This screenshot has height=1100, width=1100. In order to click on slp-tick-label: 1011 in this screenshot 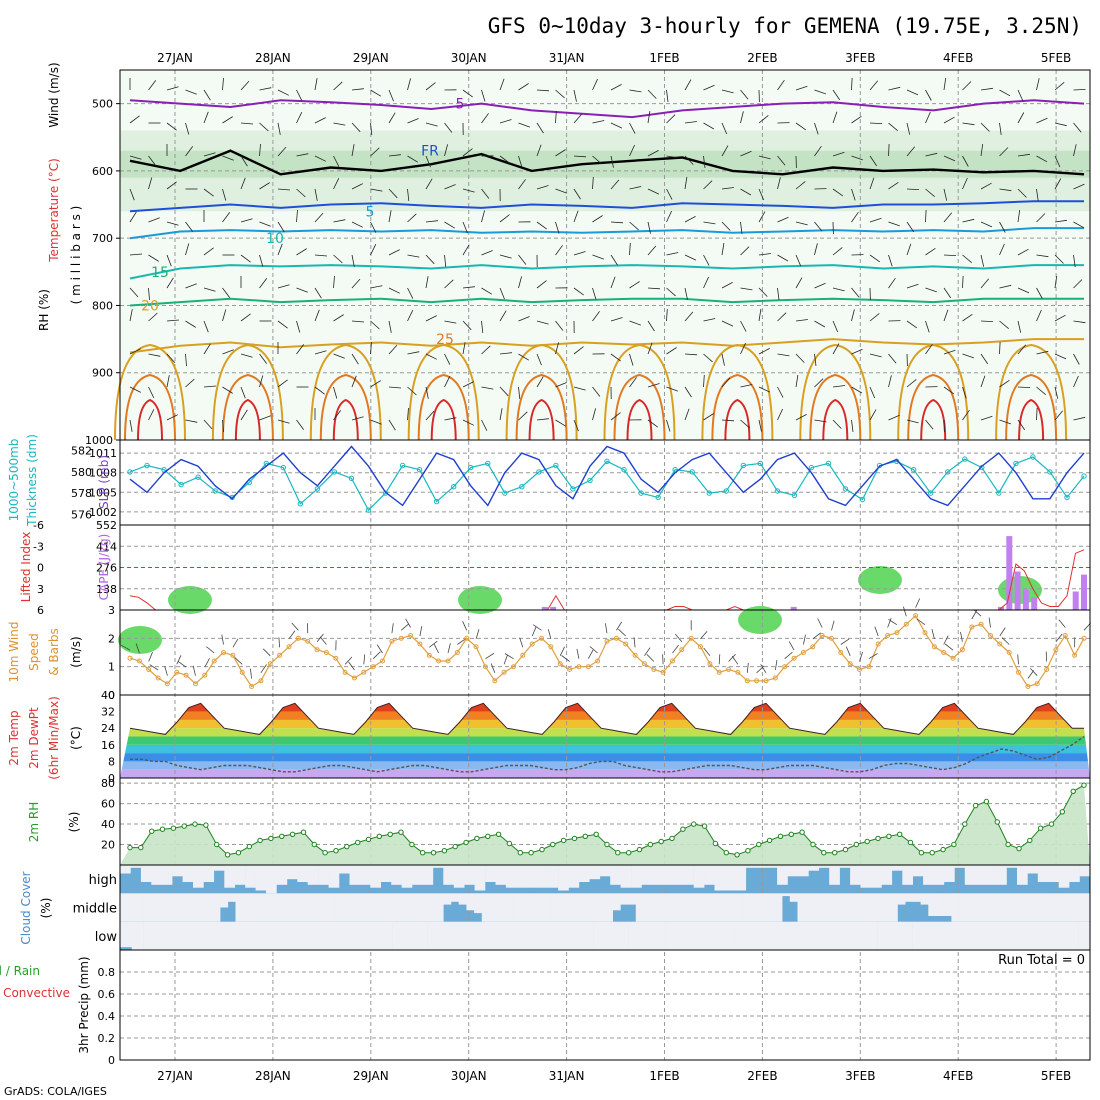, I will do `click(103, 453)`.